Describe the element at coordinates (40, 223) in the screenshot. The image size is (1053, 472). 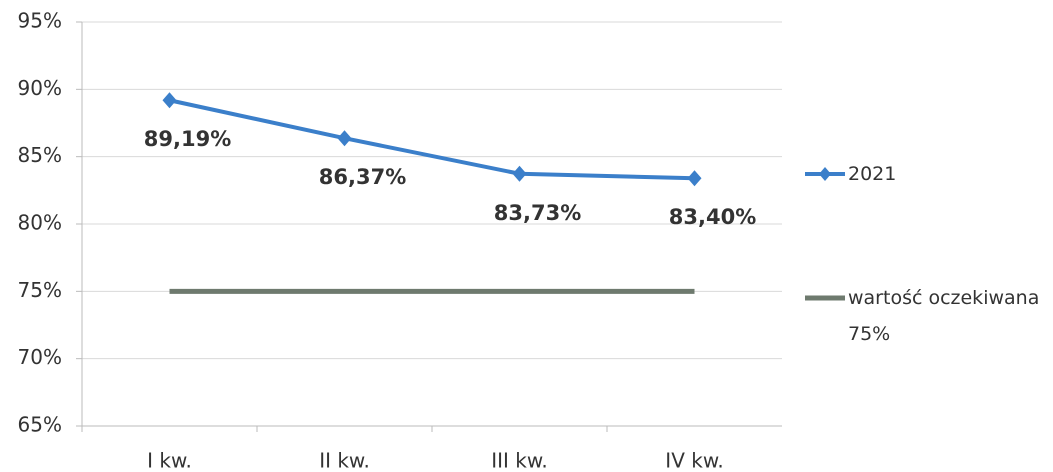
I see `y-tick-label: 80%` at that location.